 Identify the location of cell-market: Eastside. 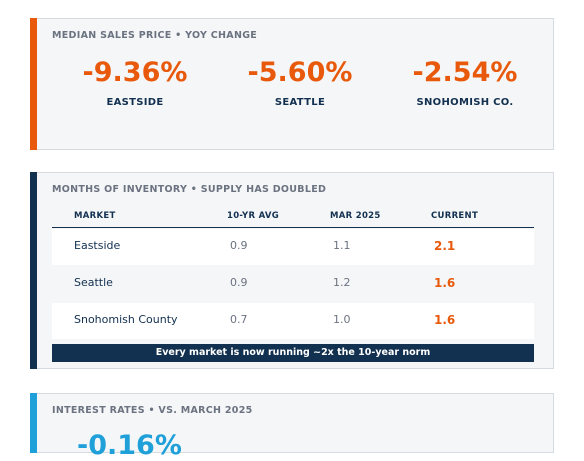
(97, 245).